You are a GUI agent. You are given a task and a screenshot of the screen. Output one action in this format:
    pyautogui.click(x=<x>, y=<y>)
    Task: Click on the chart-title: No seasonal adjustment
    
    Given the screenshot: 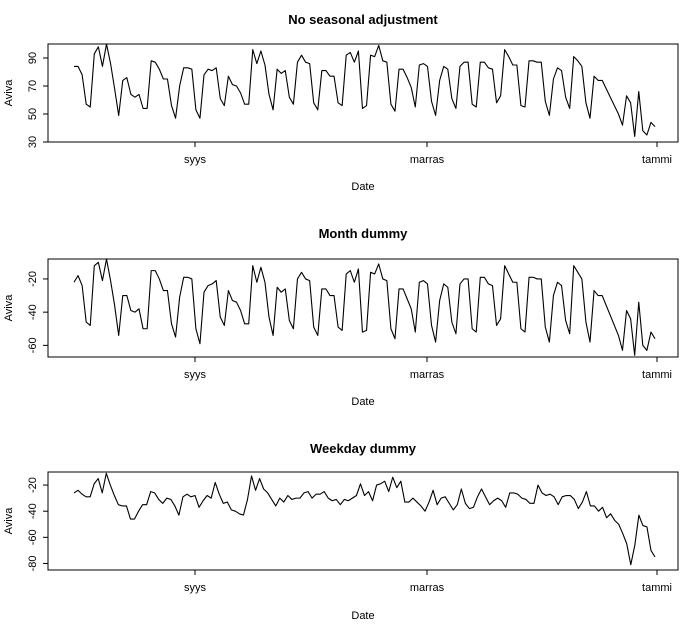 What is the action you would take?
    pyautogui.click(x=363, y=19)
    